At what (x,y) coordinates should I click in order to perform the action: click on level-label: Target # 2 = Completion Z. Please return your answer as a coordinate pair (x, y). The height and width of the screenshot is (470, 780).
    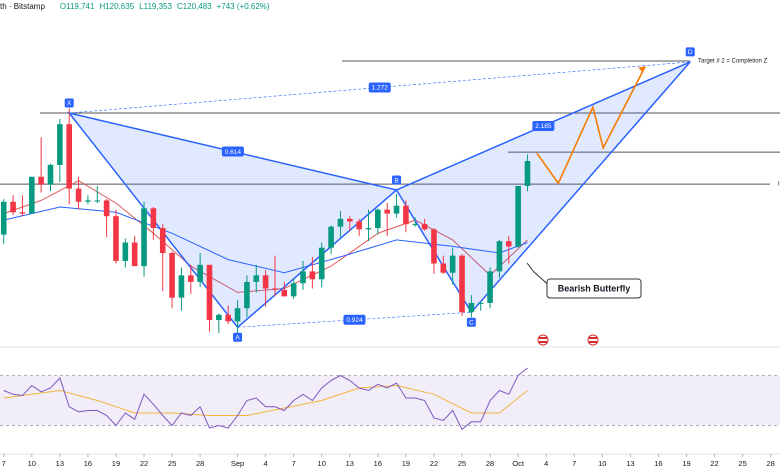
    Looking at the image, I should click on (733, 62).